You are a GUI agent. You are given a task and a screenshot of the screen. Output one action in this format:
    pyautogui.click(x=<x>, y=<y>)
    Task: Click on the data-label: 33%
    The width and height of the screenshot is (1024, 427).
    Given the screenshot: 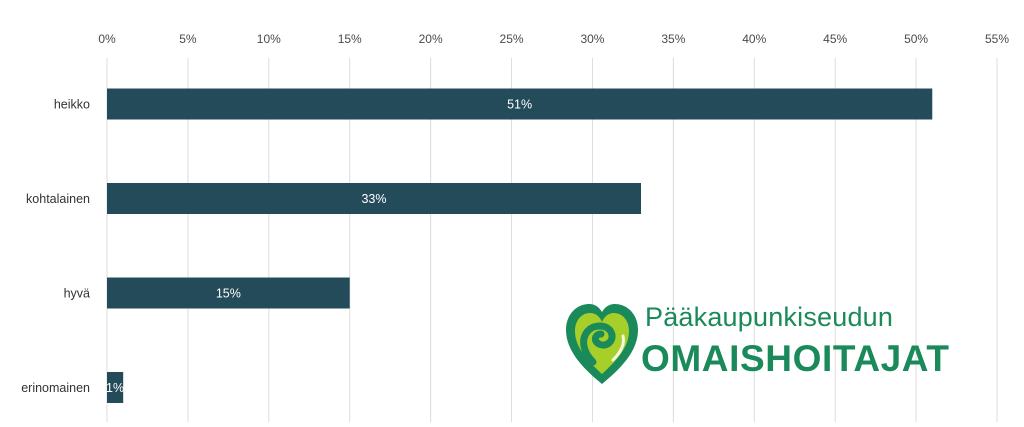 What is the action you would take?
    pyautogui.click(x=373, y=199)
    